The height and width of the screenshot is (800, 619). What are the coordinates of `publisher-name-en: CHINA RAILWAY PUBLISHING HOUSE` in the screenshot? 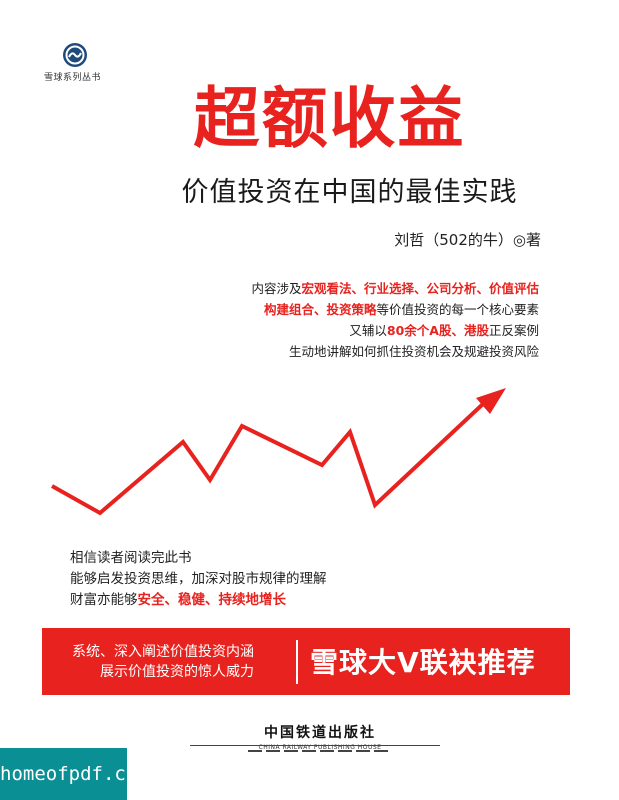 It's located at (320, 747).